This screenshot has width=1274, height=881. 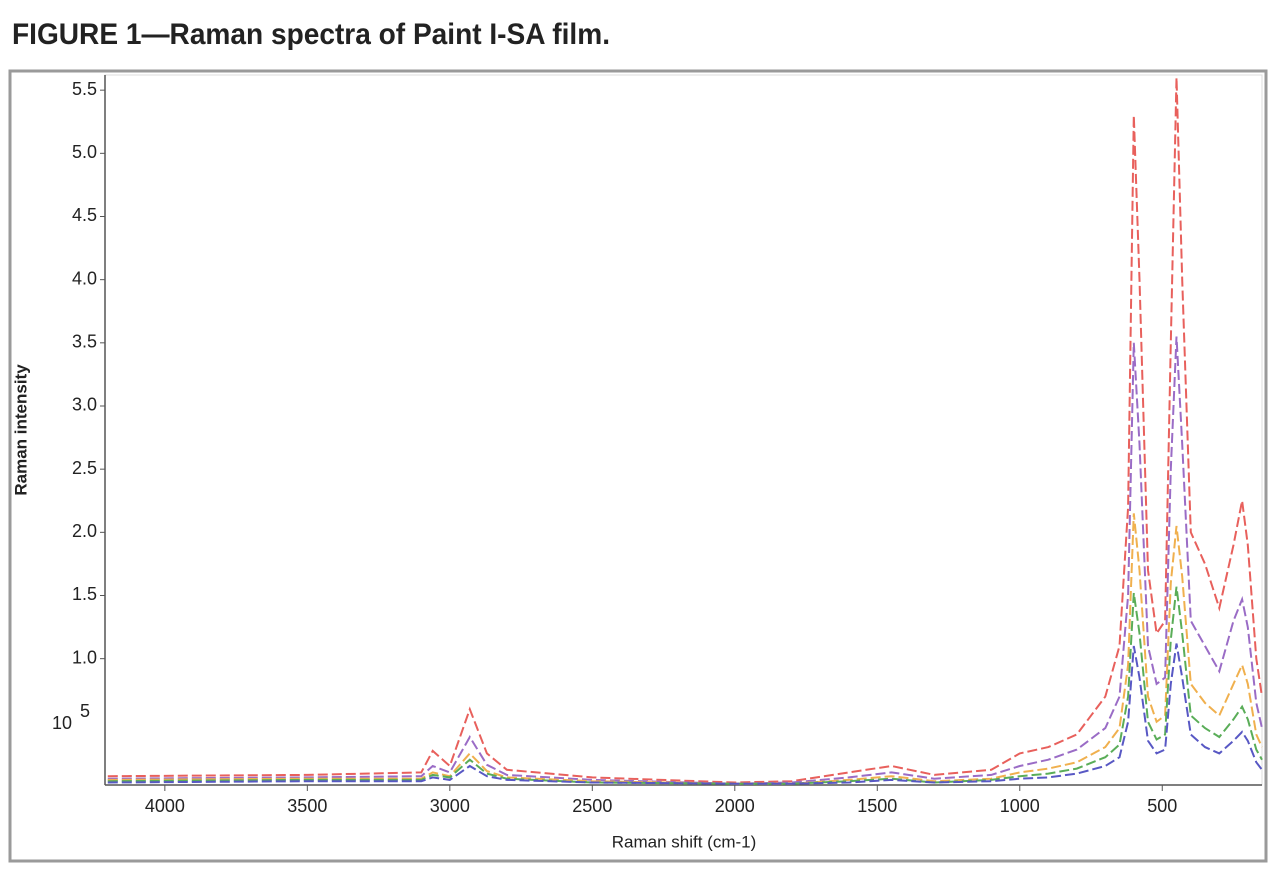 I want to click on series-line, so click(x=685, y=714).